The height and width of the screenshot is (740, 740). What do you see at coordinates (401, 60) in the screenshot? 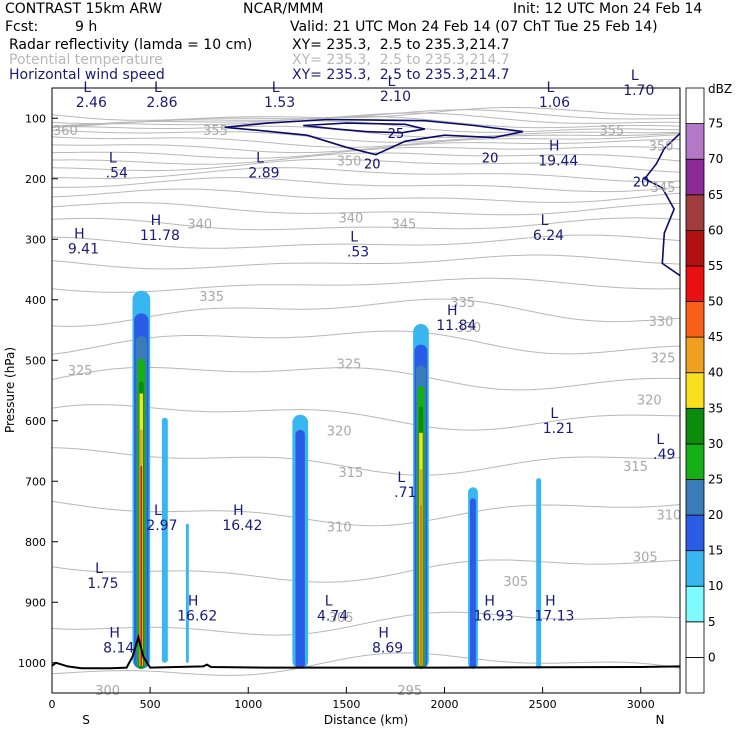
I see `field-xy-theta: XY= 235.3, 2.5 to 235.3,214.7` at bounding box center [401, 60].